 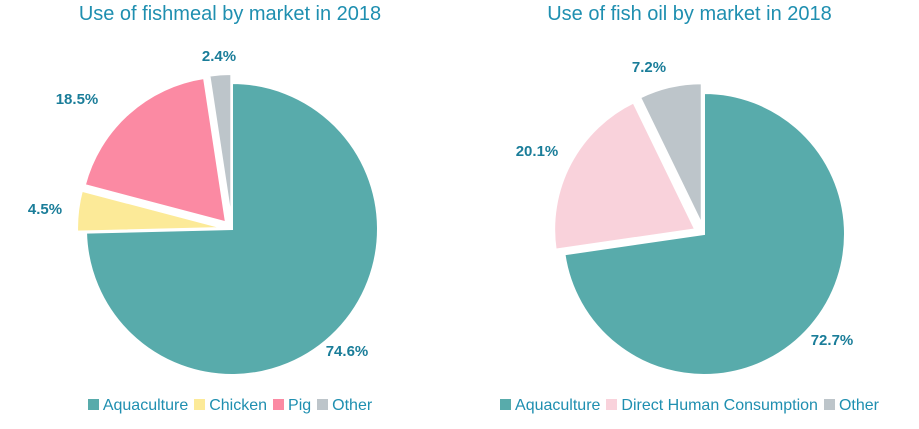 I want to click on fishmeal-legend: Aquaculture Chicken Pig Other, so click(x=230, y=406).